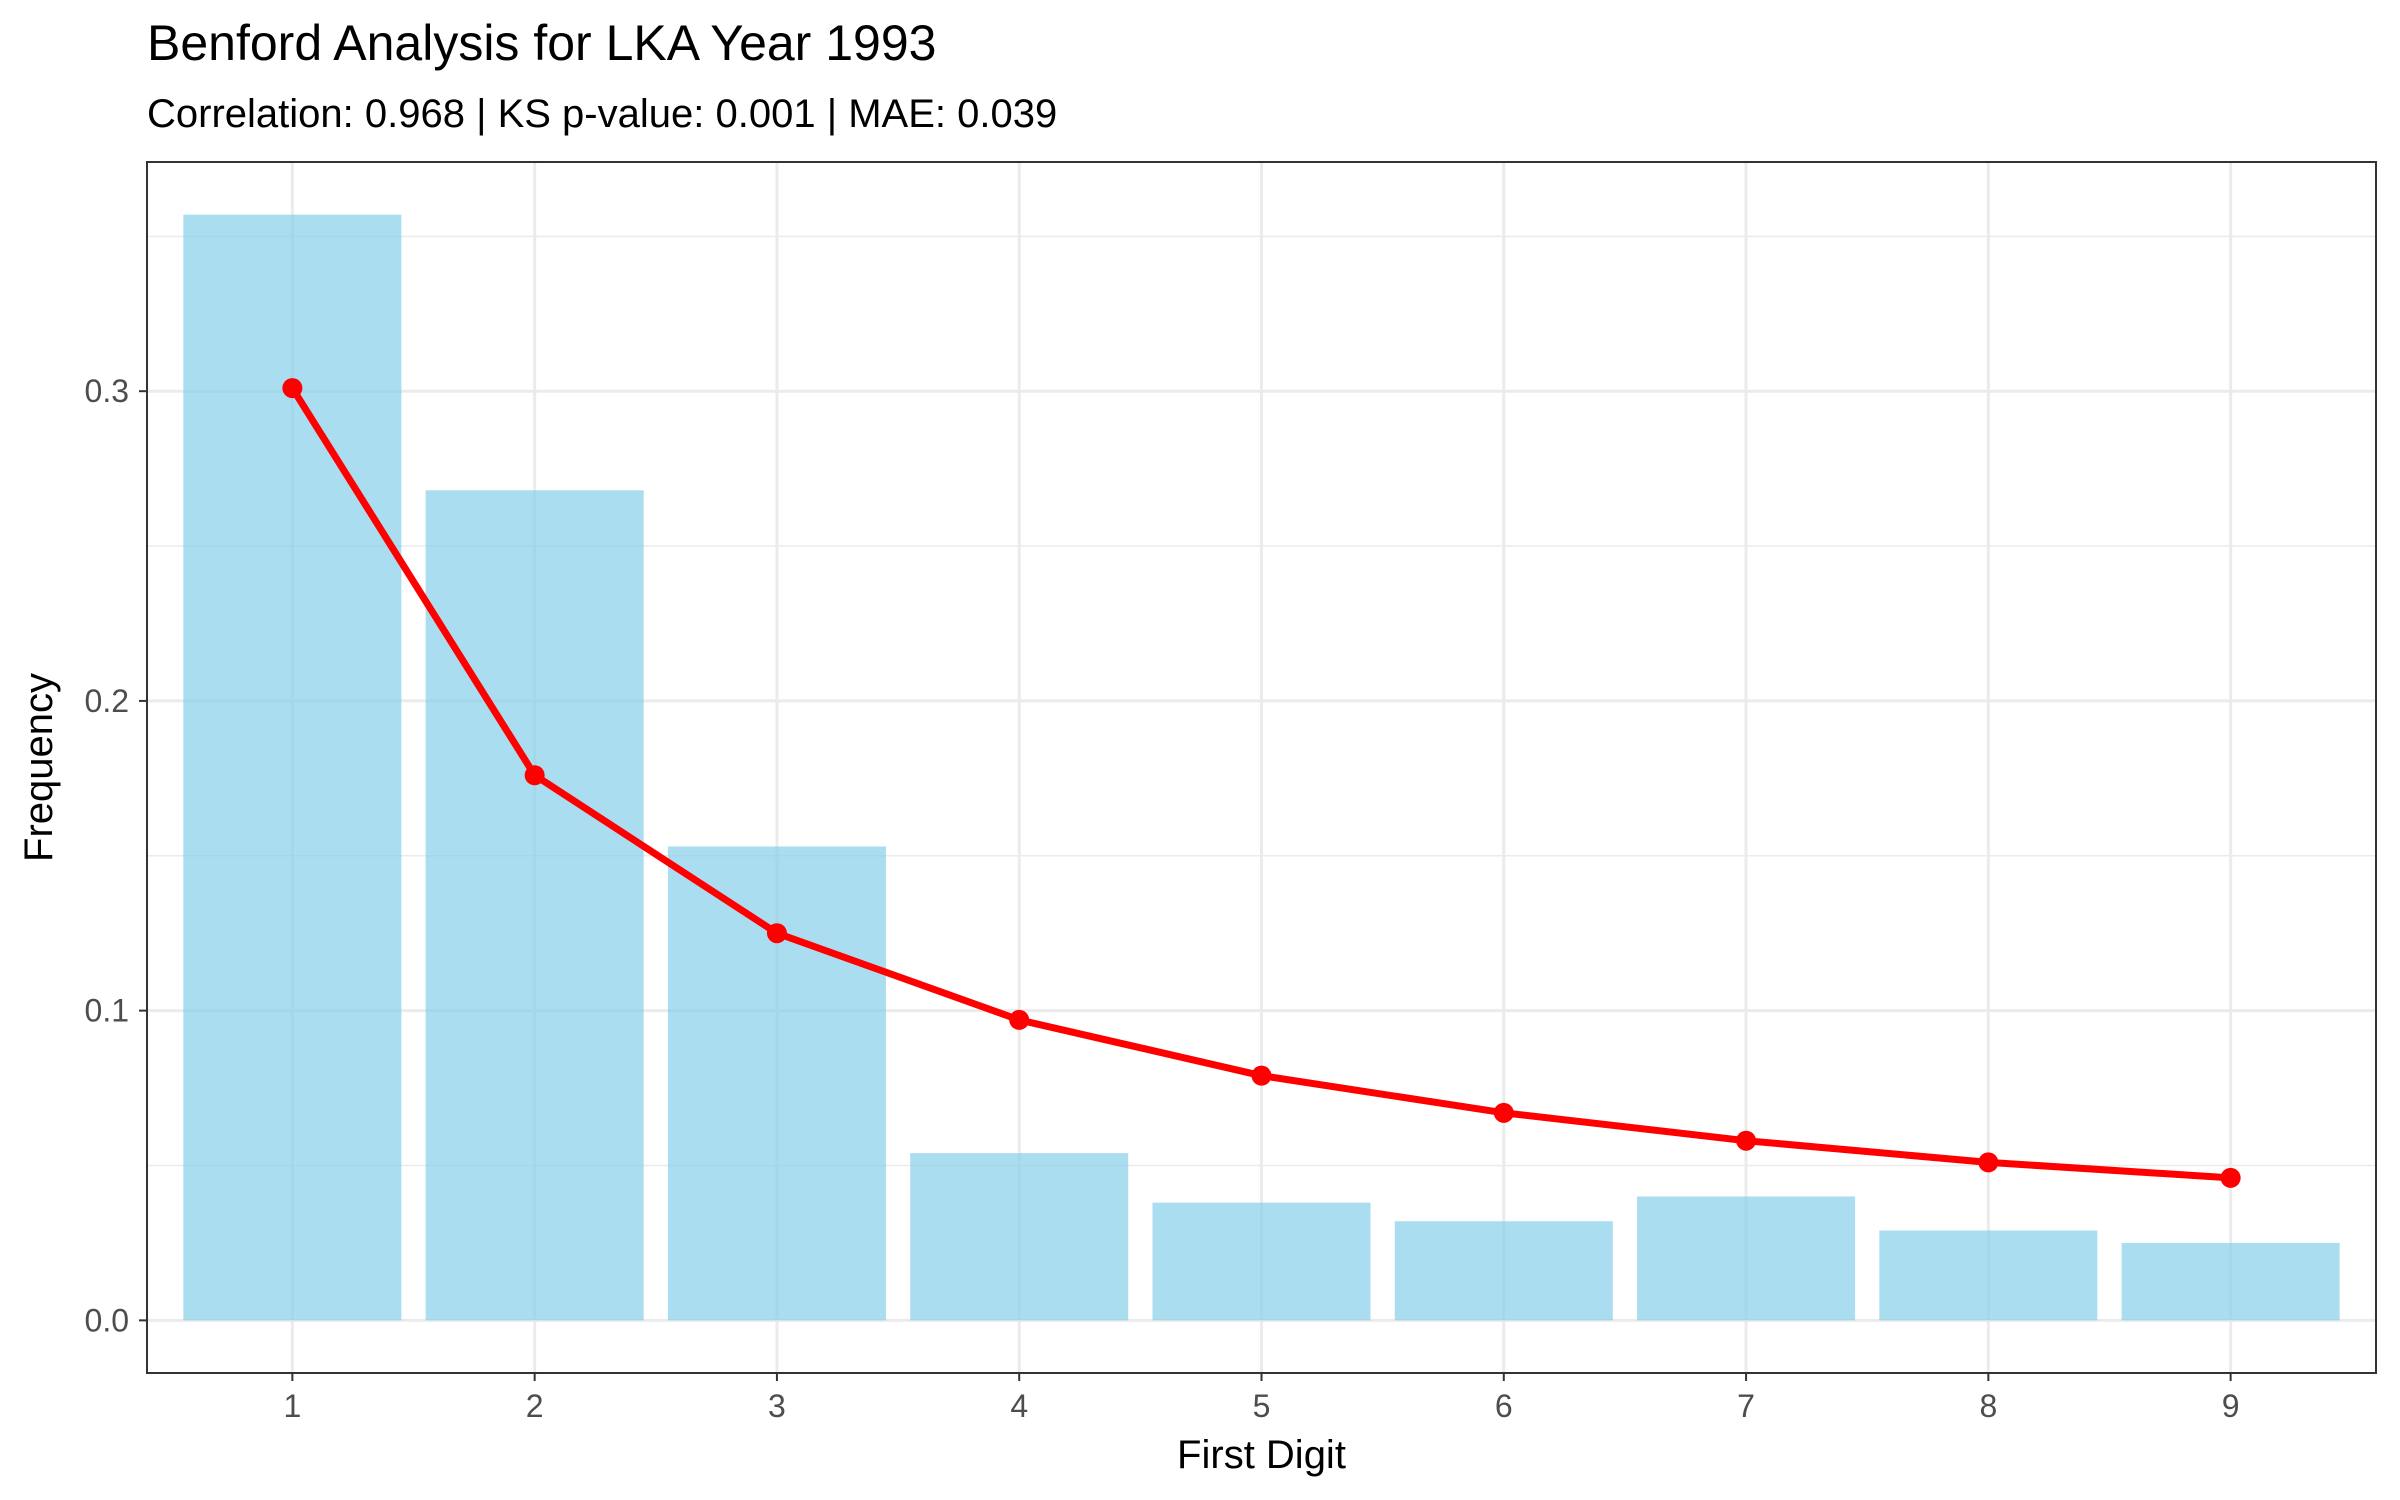 The height and width of the screenshot is (1500, 2400). I want to click on x-tick-label: 7, so click(1746, 1406).